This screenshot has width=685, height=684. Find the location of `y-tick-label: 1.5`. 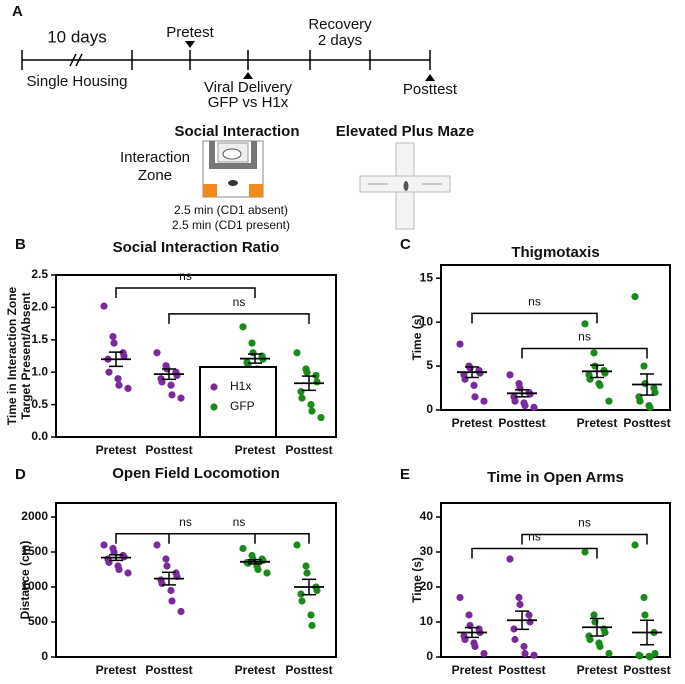

y-tick-label: 1.5 is located at coordinates (39, 339).